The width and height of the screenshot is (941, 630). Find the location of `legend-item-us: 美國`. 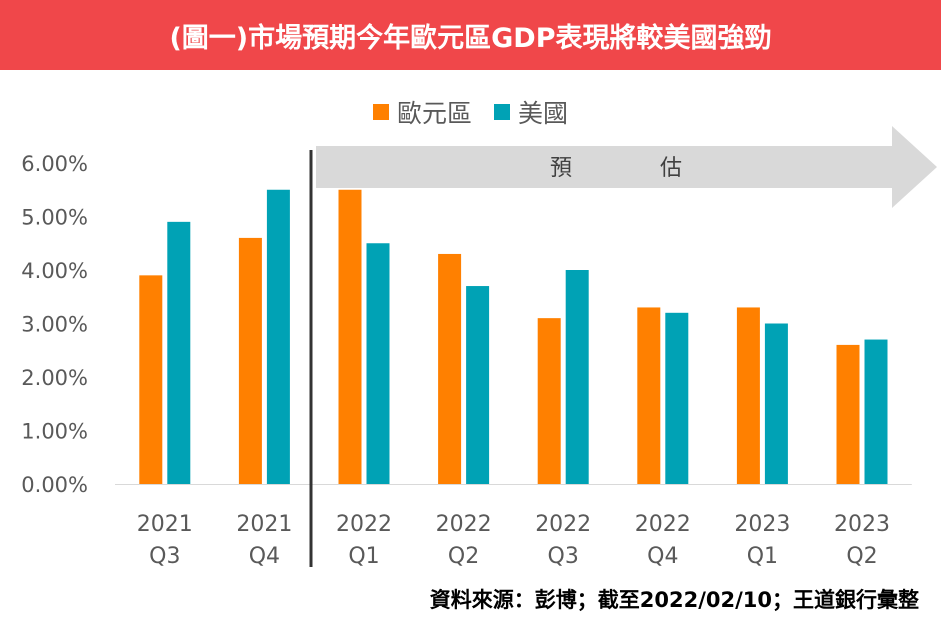

legend-item-us: 美國 is located at coordinates (531, 112).